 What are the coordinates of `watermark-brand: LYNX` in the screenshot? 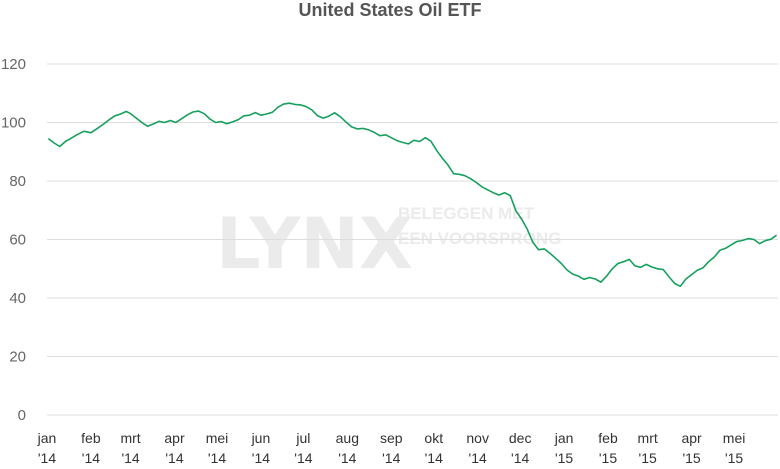 It's located at (314, 244).